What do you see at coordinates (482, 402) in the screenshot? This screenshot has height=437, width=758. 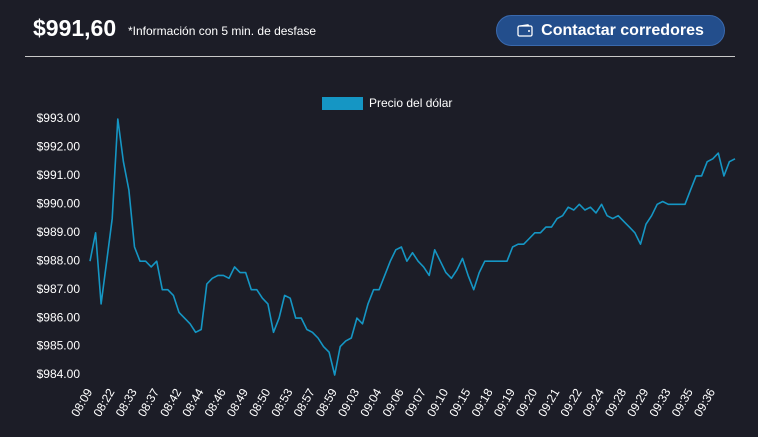 I see `x-tick-label: 09:18` at bounding box center [482, 402].